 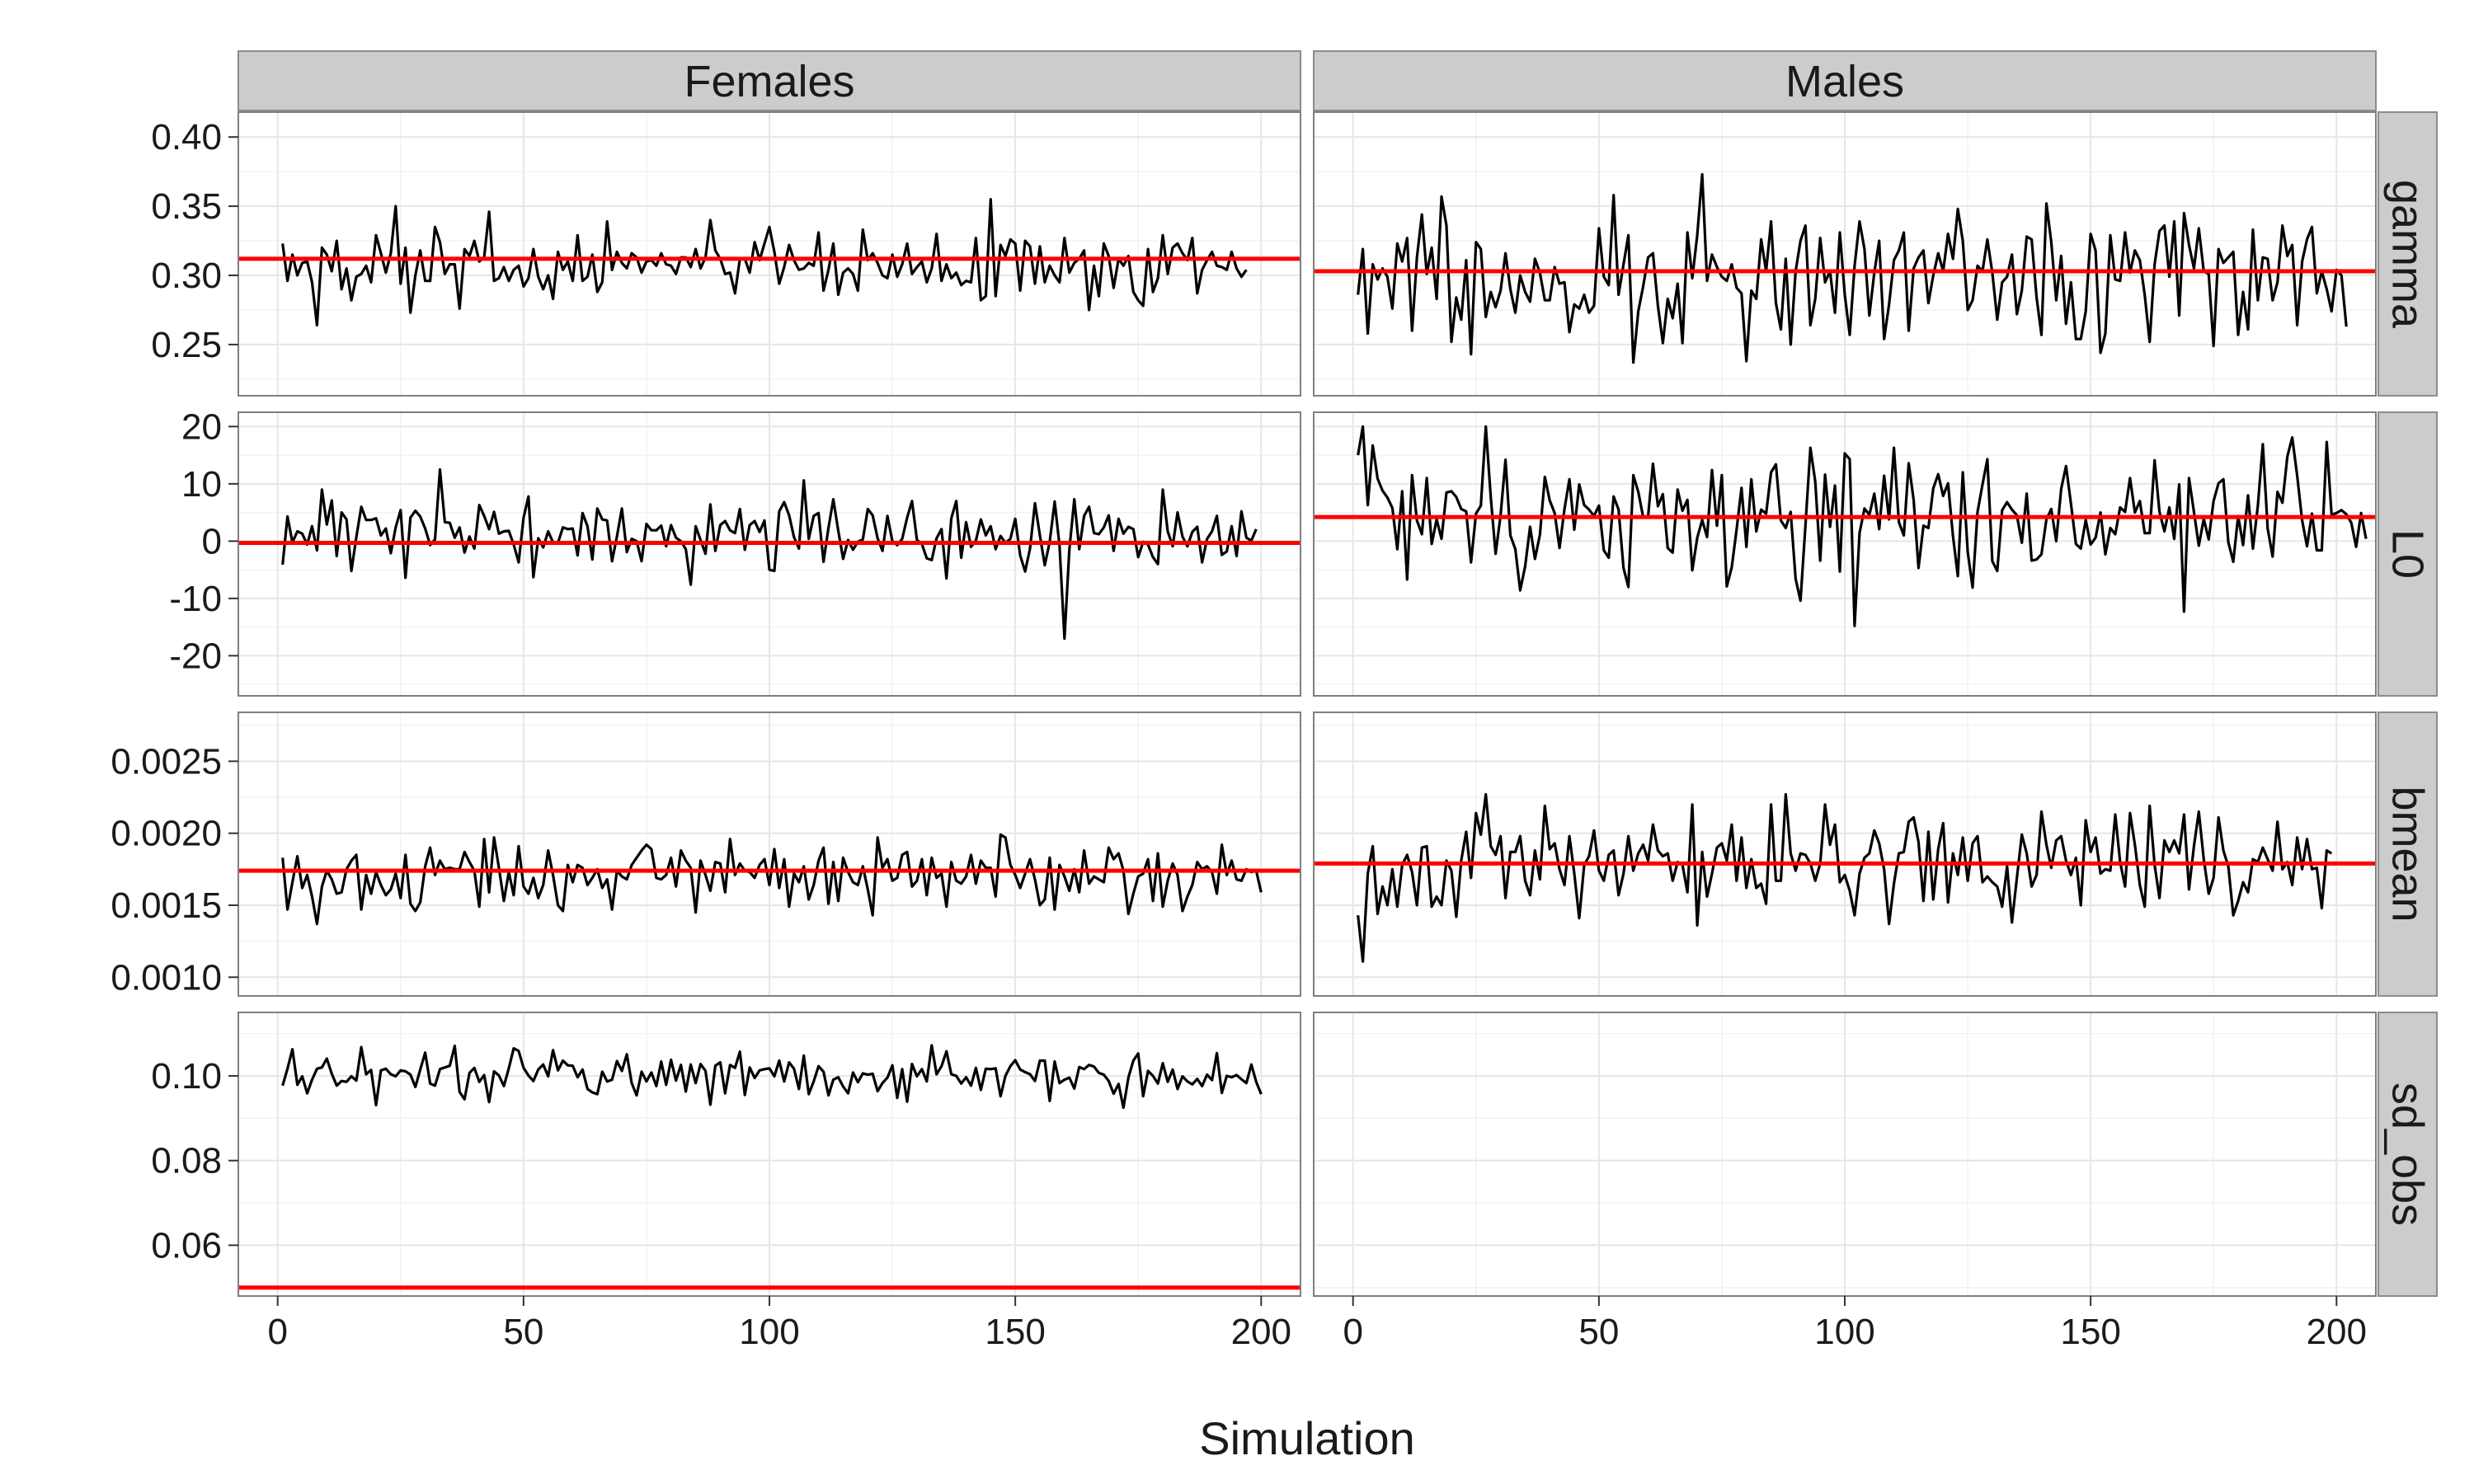 I want to click on y-tick-label-gamma: 0.30, so click(x=186, y=276).